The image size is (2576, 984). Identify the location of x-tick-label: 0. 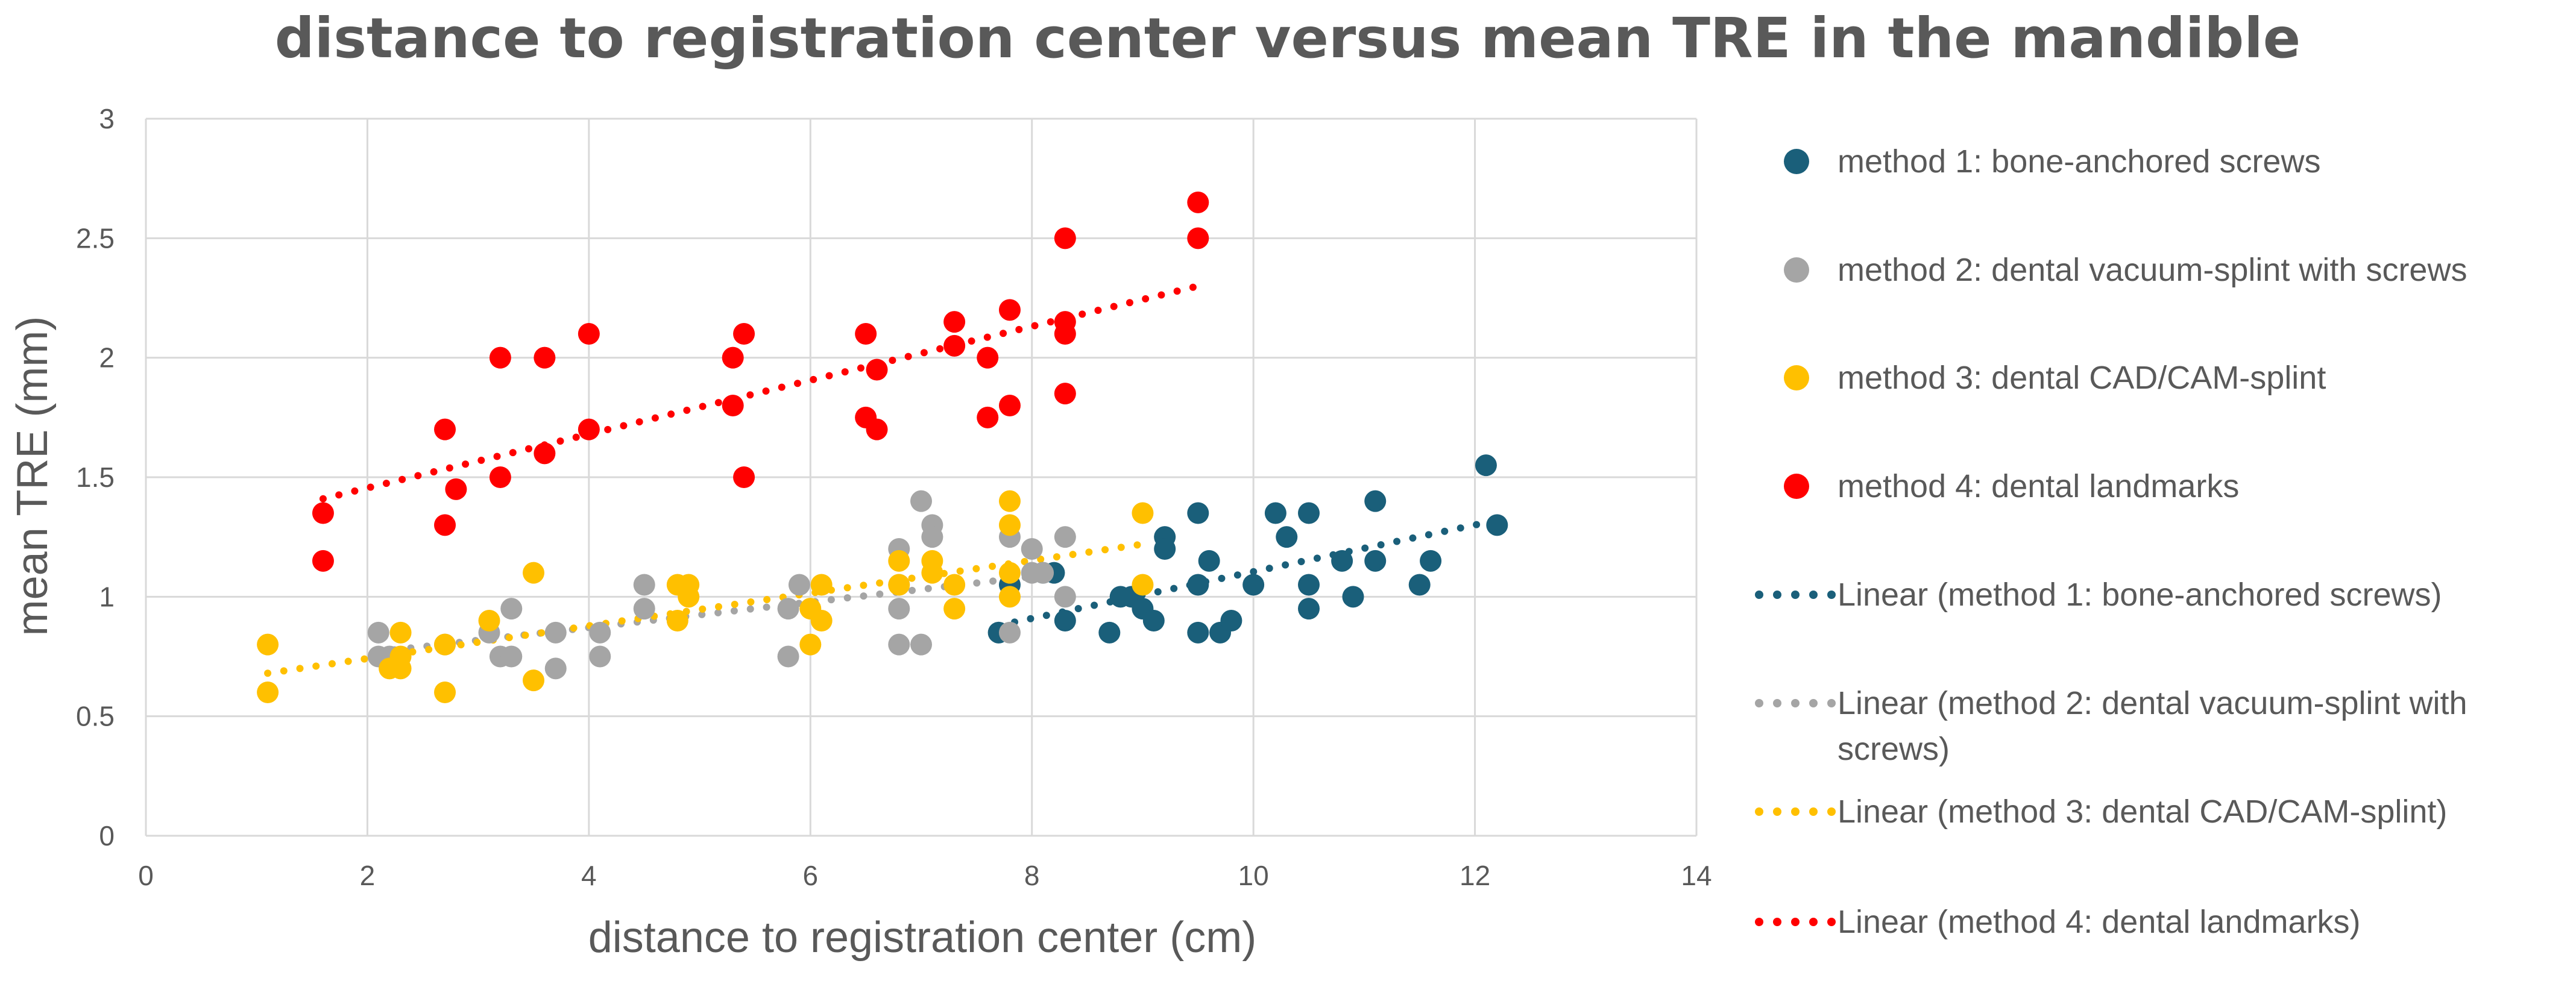
(146, 876).